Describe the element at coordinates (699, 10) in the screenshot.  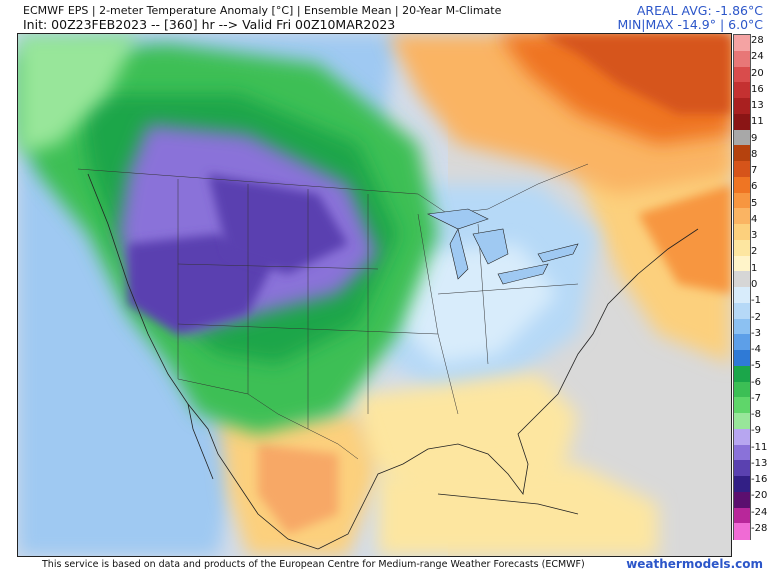
I see `areal-average: AREAL AVG: -1.86°C` at that location.